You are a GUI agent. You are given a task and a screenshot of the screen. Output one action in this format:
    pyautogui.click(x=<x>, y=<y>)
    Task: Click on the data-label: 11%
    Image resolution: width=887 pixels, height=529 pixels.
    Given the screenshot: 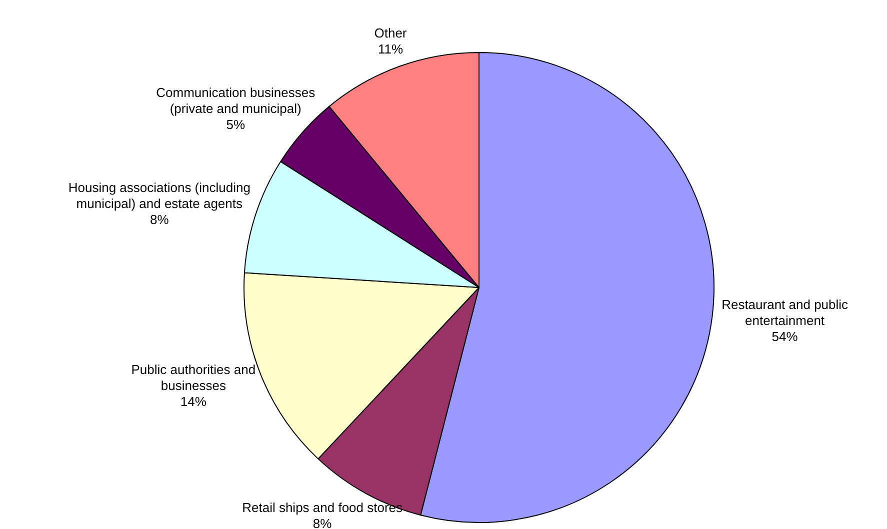 What is the action you would take?
    pyautogui.click(x=391, y=49)
    